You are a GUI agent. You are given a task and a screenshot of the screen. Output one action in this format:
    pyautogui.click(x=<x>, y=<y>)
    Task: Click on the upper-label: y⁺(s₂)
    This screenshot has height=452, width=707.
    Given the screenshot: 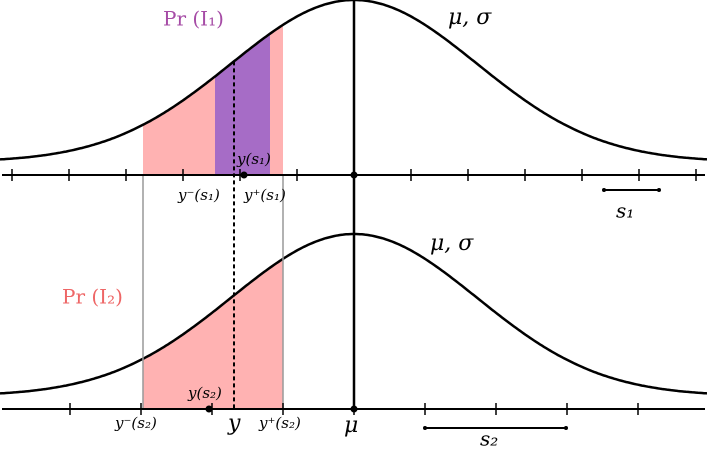 What is the action you would take?
    pyautogui.click(x=279, y=423)
    